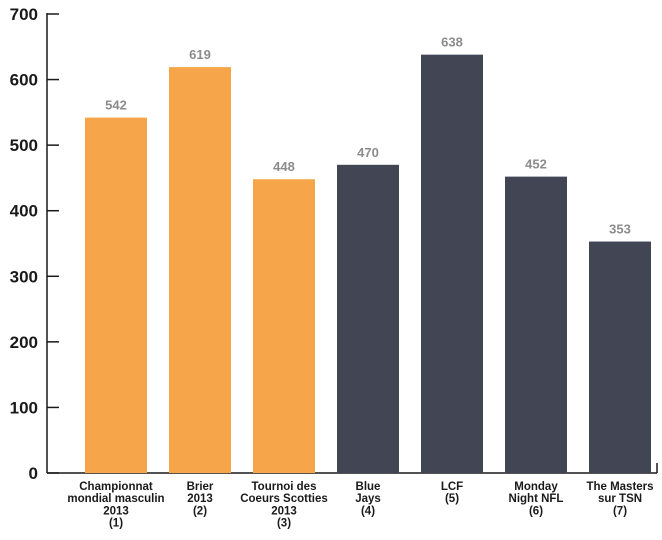  I want to click on category-label-line: (5), so click(452, 499).